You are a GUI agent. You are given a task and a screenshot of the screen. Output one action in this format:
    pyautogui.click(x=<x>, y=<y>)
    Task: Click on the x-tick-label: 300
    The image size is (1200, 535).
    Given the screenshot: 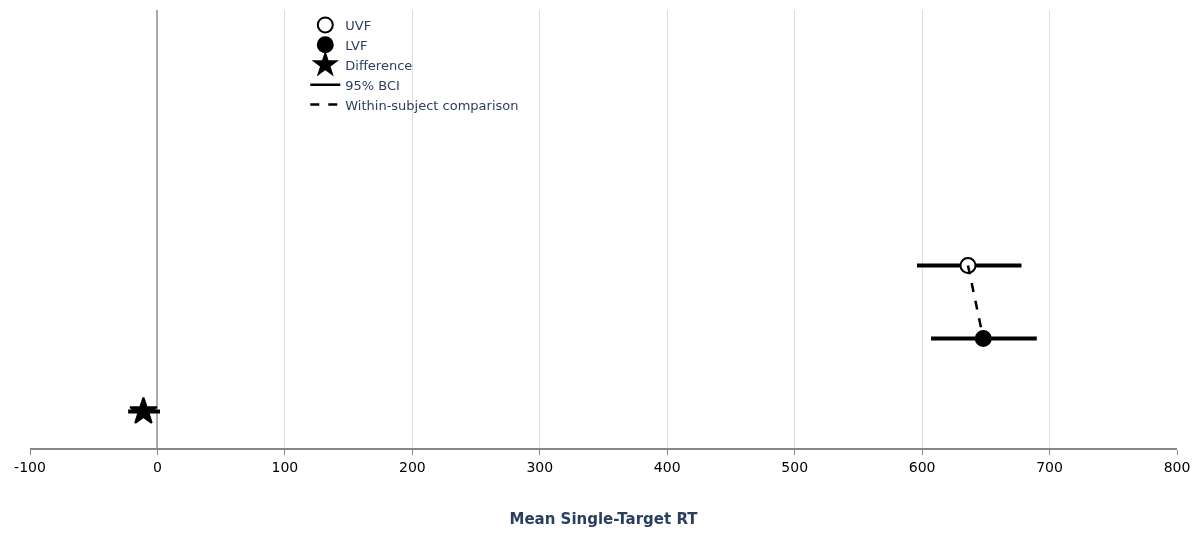 What is the action you would take?
    pyautogui.click(x=540, y=466)
    